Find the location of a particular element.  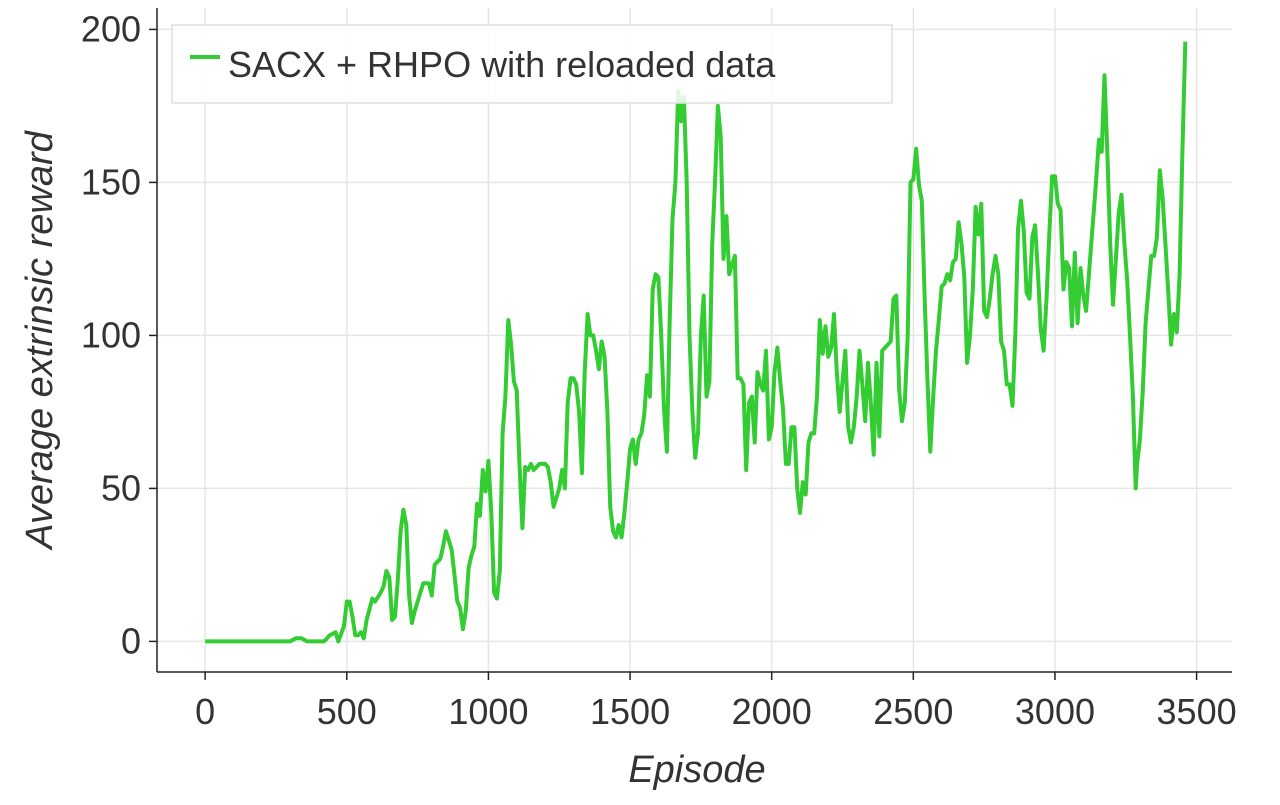

legend-label: SACX + RHPO with reloaded data is located at coordinates (502, 64).